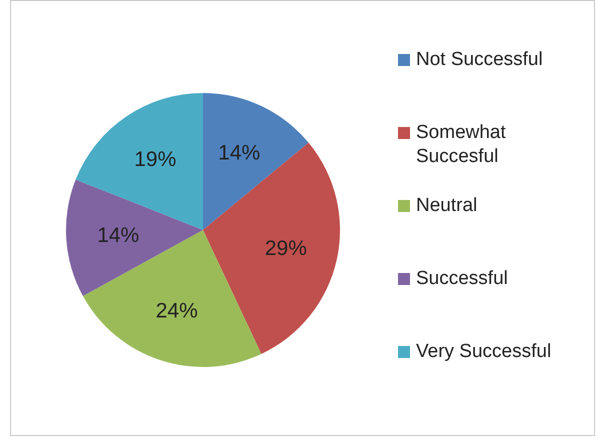 Image resolution: width=596 pixels, height=437 pixels. What do you see at coordinates (447, 206) in the screenshot?
I see `legend-label: Neutral` at bounding box center [447, 206].